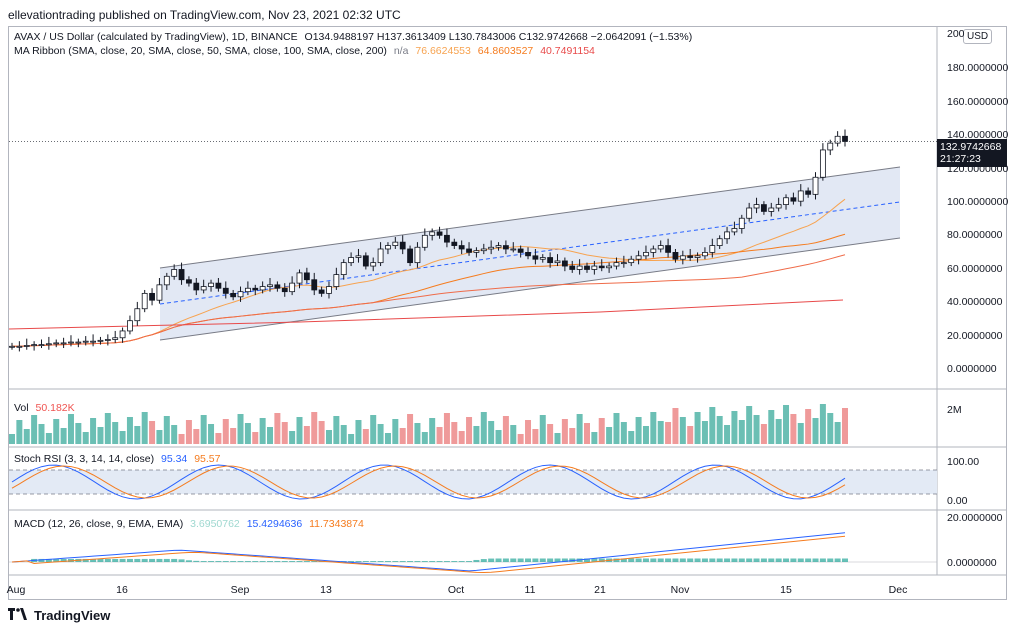  I want to click on price-tick: 80.0000000, so click(975, 235).